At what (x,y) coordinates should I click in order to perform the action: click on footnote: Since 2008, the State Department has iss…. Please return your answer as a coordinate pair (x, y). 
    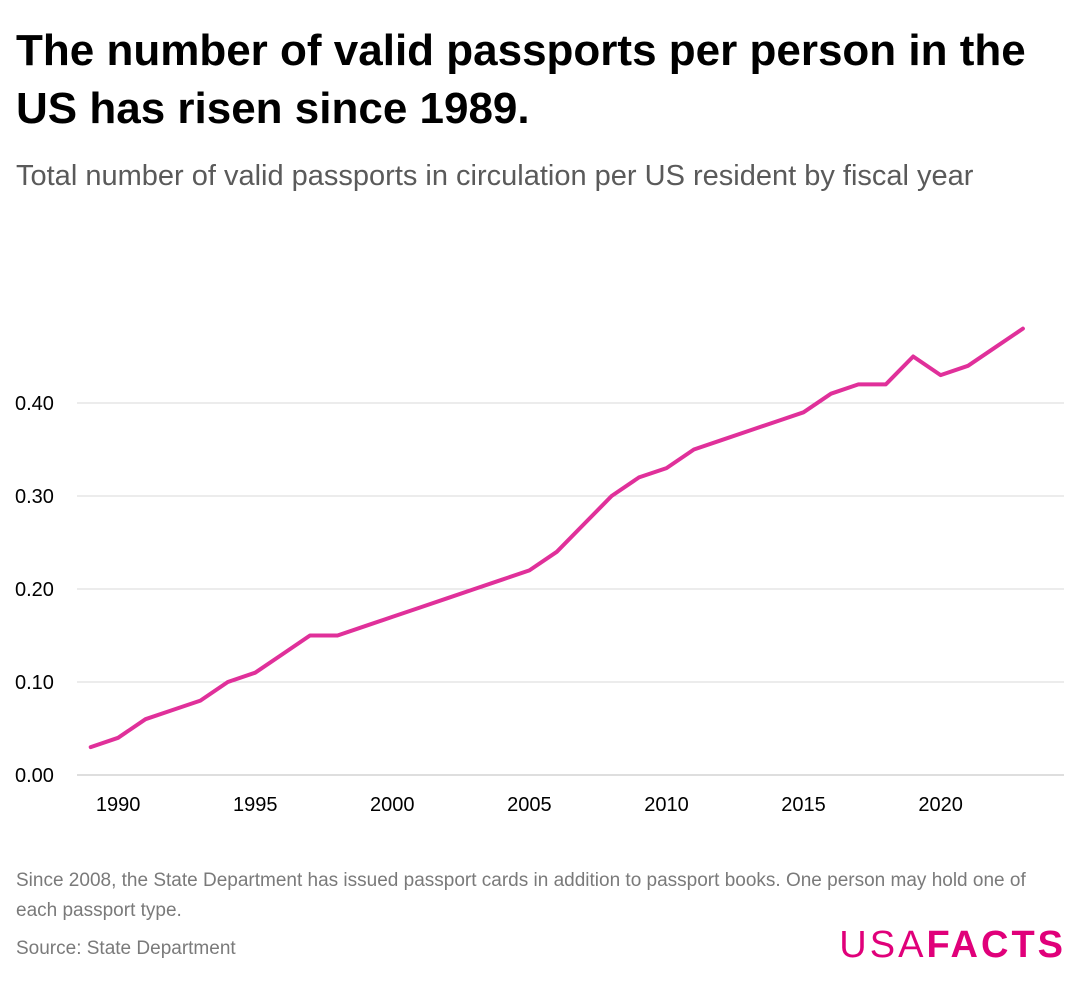
    Looking at the image, I should click on (521, 895).